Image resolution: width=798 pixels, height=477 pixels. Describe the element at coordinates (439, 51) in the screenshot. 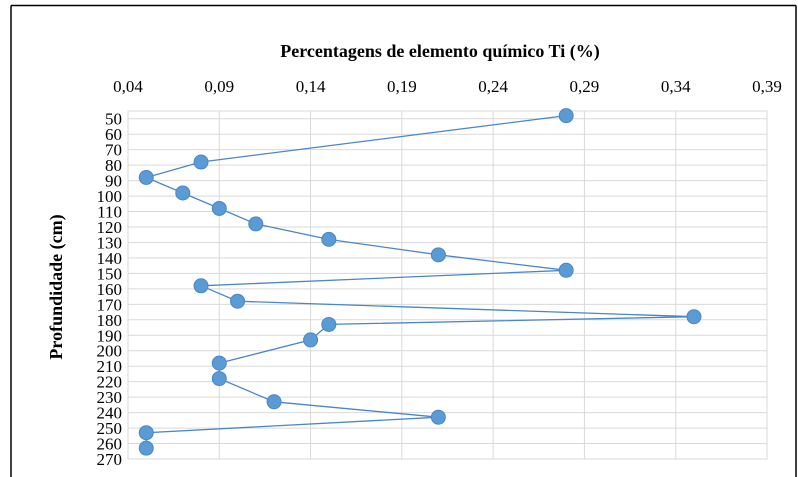

I see `chart-title: Percentagens de elemento químico Ti (%)` at that location.